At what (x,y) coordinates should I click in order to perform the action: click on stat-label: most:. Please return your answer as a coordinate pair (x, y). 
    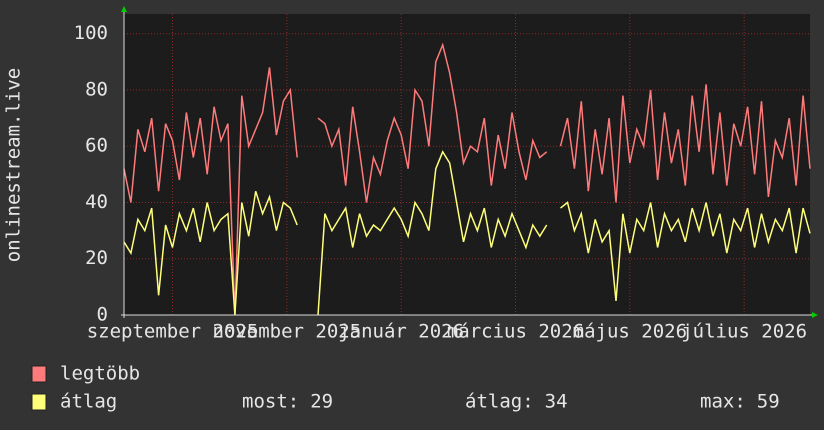
    Looking at the image, I should click on (270, 402).